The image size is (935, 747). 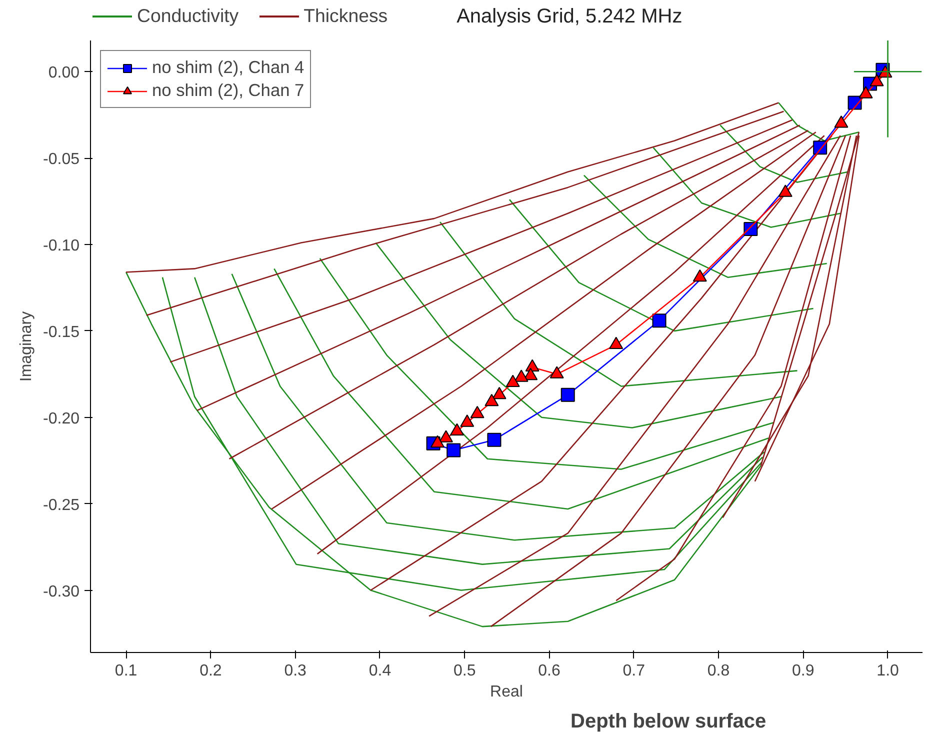 What do you see at coordinates (888, 671) in the screenshot?
I see `x-tick-label: 1.0` at bounding box center [888, 671].